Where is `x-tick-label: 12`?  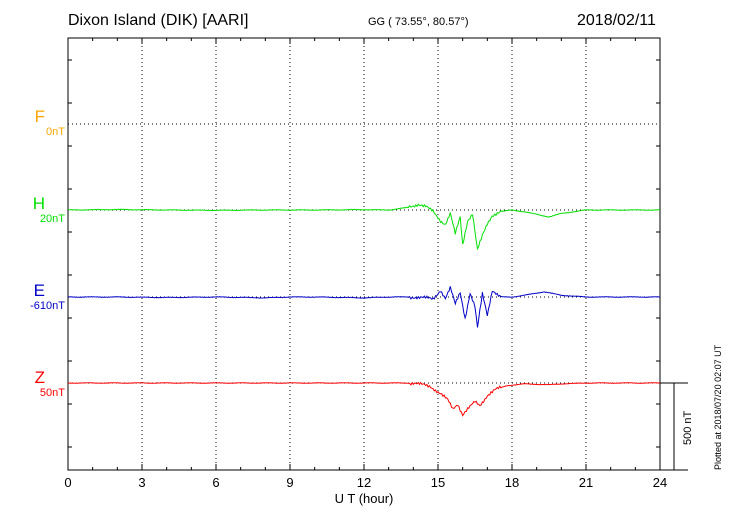 x-tick-label: 12 is located at coordinates (364, 482).